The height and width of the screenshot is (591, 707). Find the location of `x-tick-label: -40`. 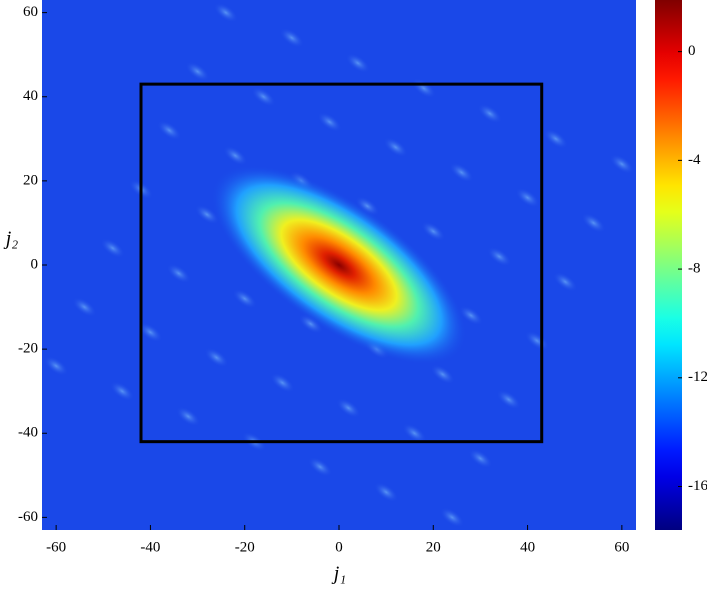

x-tick-label: -40 is located at coordinates (150, 547).